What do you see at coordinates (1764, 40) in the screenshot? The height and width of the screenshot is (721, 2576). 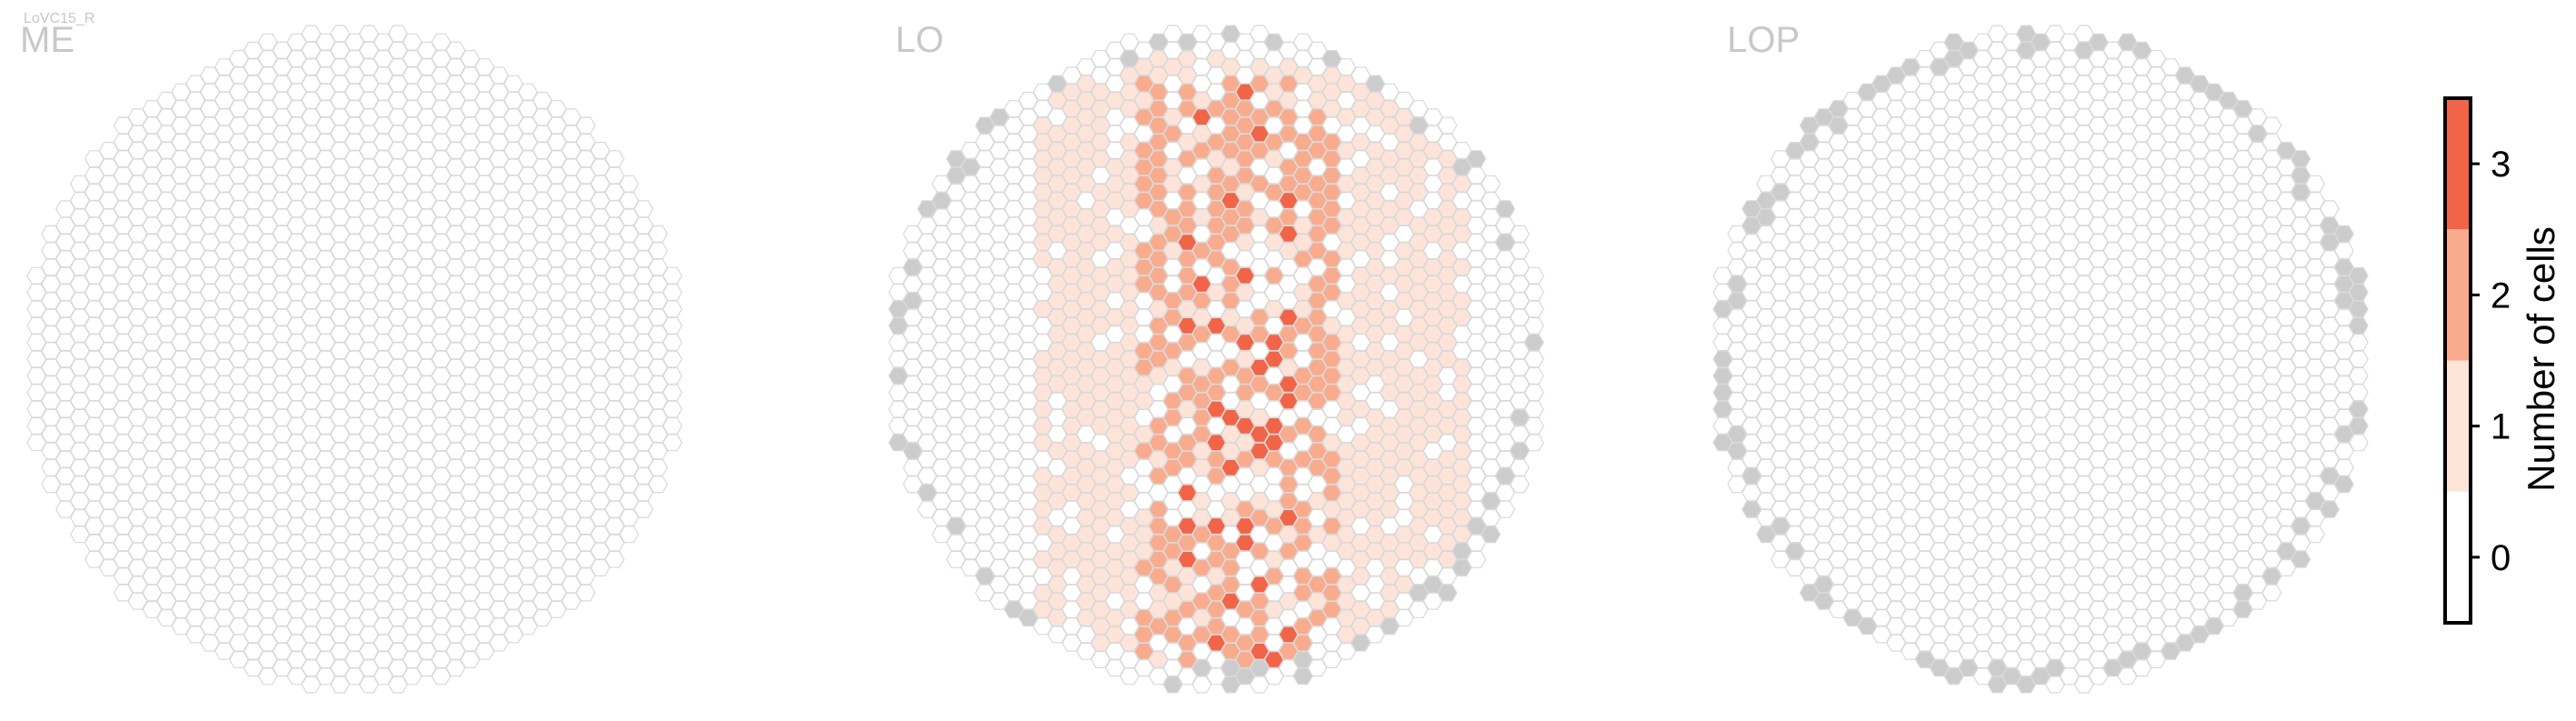 I see `panel-title-lop: LOP` at bounding box center [1764, 40].